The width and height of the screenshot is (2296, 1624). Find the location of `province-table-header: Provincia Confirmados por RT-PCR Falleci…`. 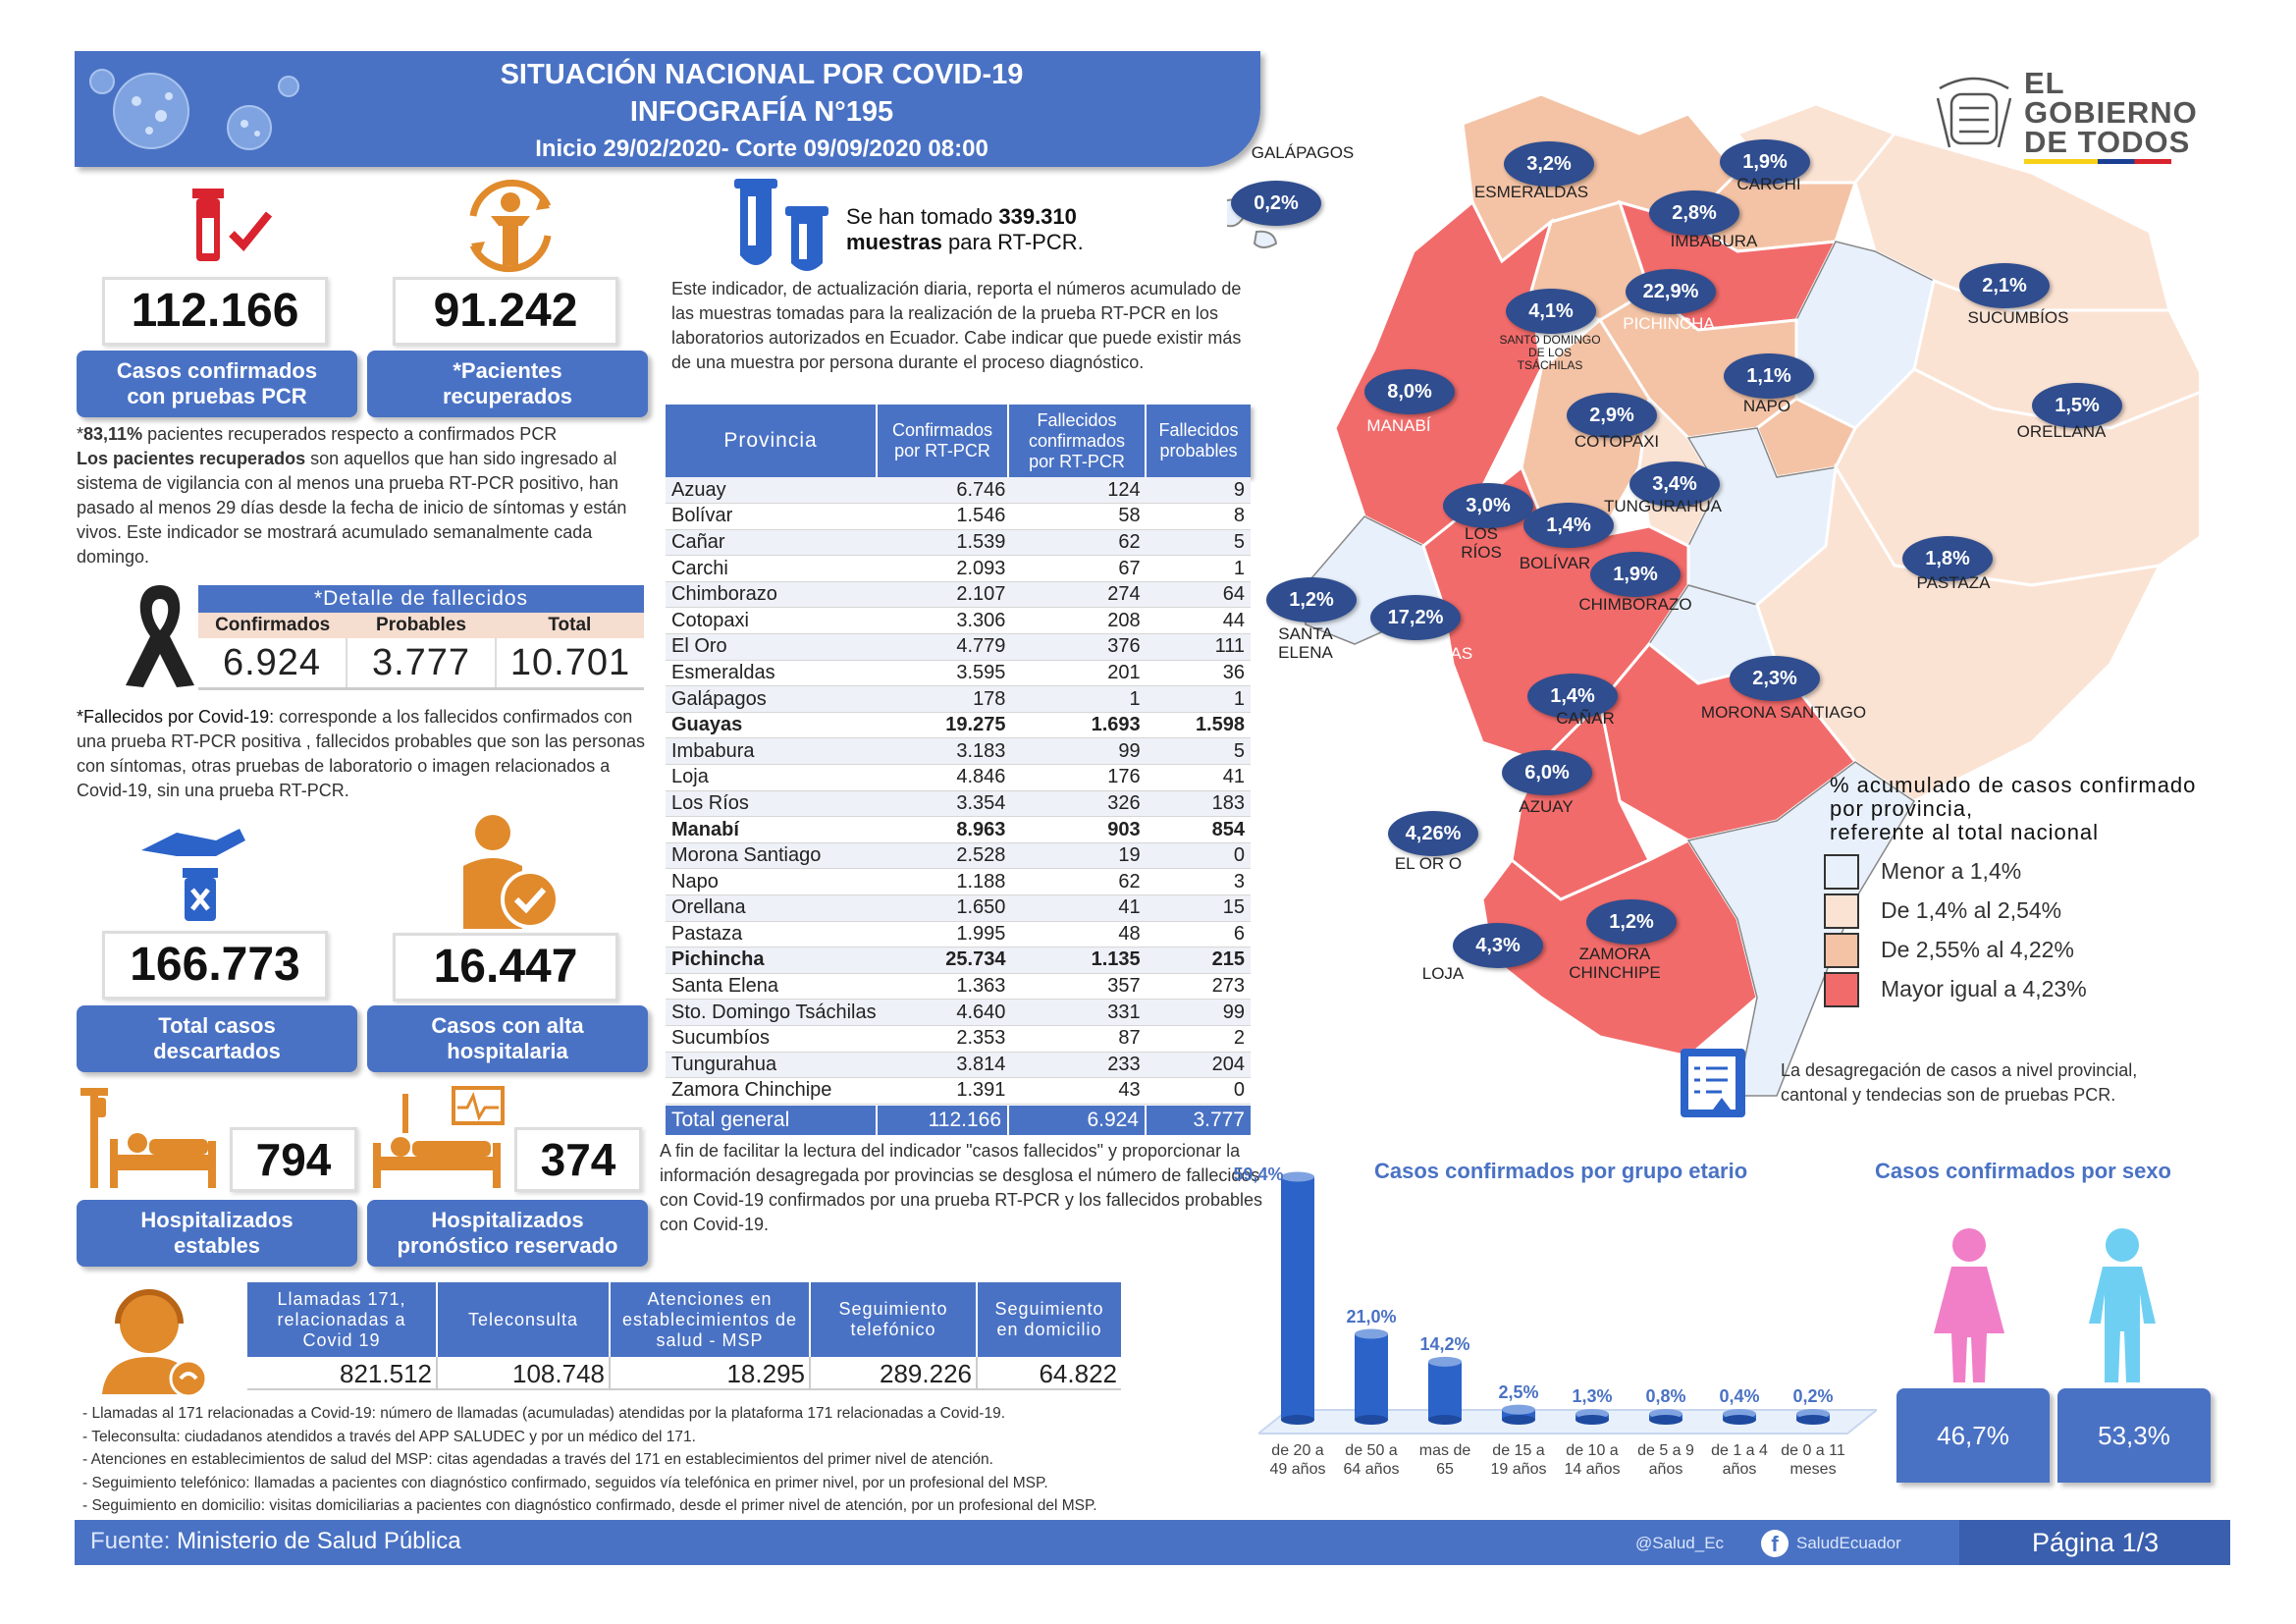

province-table-header: Provincia Confirmados por RT-PCR Falleci… is located at coordinates (958, 441).